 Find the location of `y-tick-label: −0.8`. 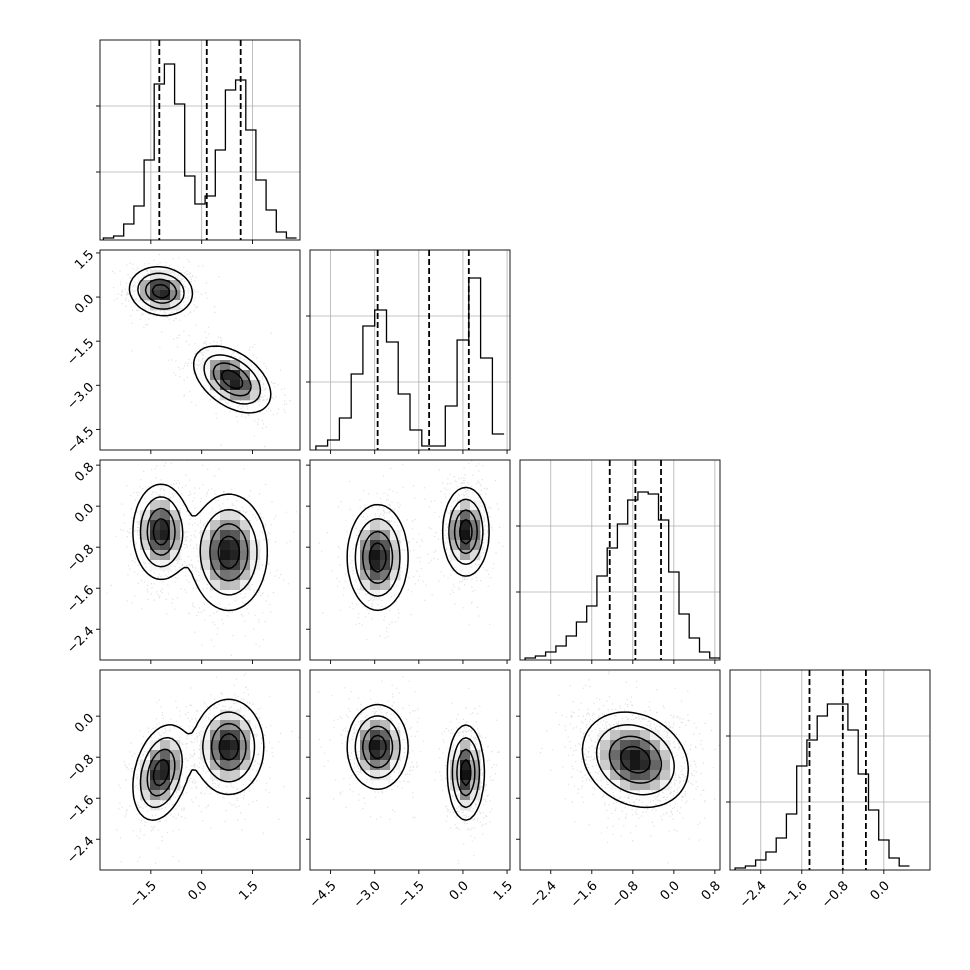

y-tick-label: −0.8 is located at coordinates (80, 768).